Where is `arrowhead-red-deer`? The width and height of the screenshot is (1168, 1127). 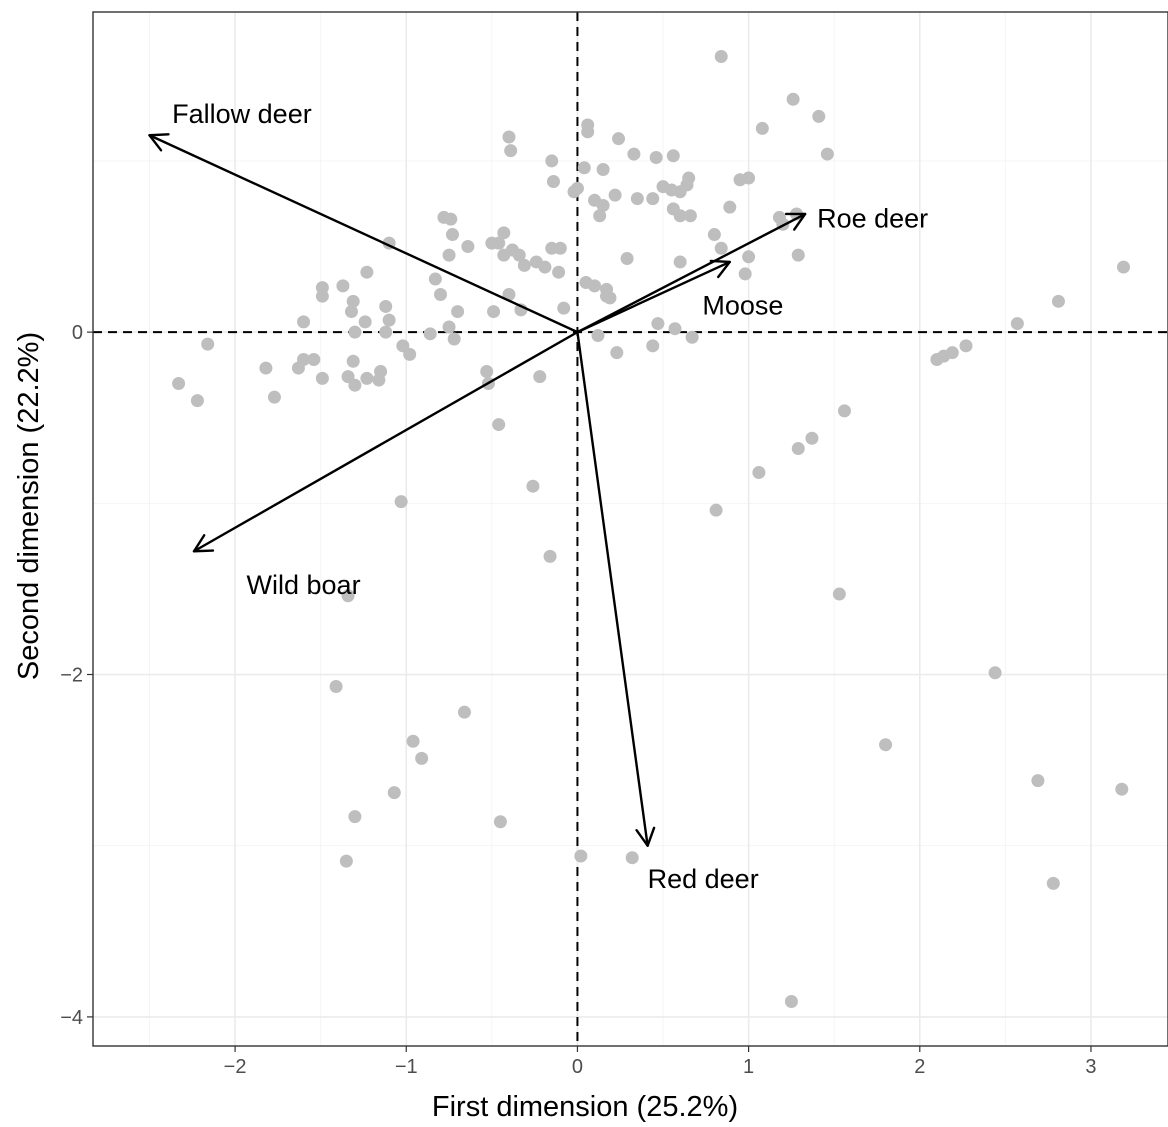
arrowhead-red-deer is located at coordinates (645, 836).